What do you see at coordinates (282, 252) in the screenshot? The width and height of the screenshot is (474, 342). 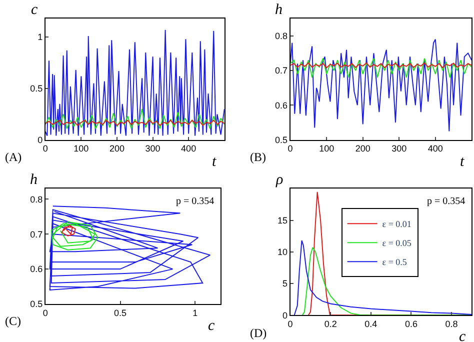 I see `y-tick-label: 10` at bounding box center [282, 252].